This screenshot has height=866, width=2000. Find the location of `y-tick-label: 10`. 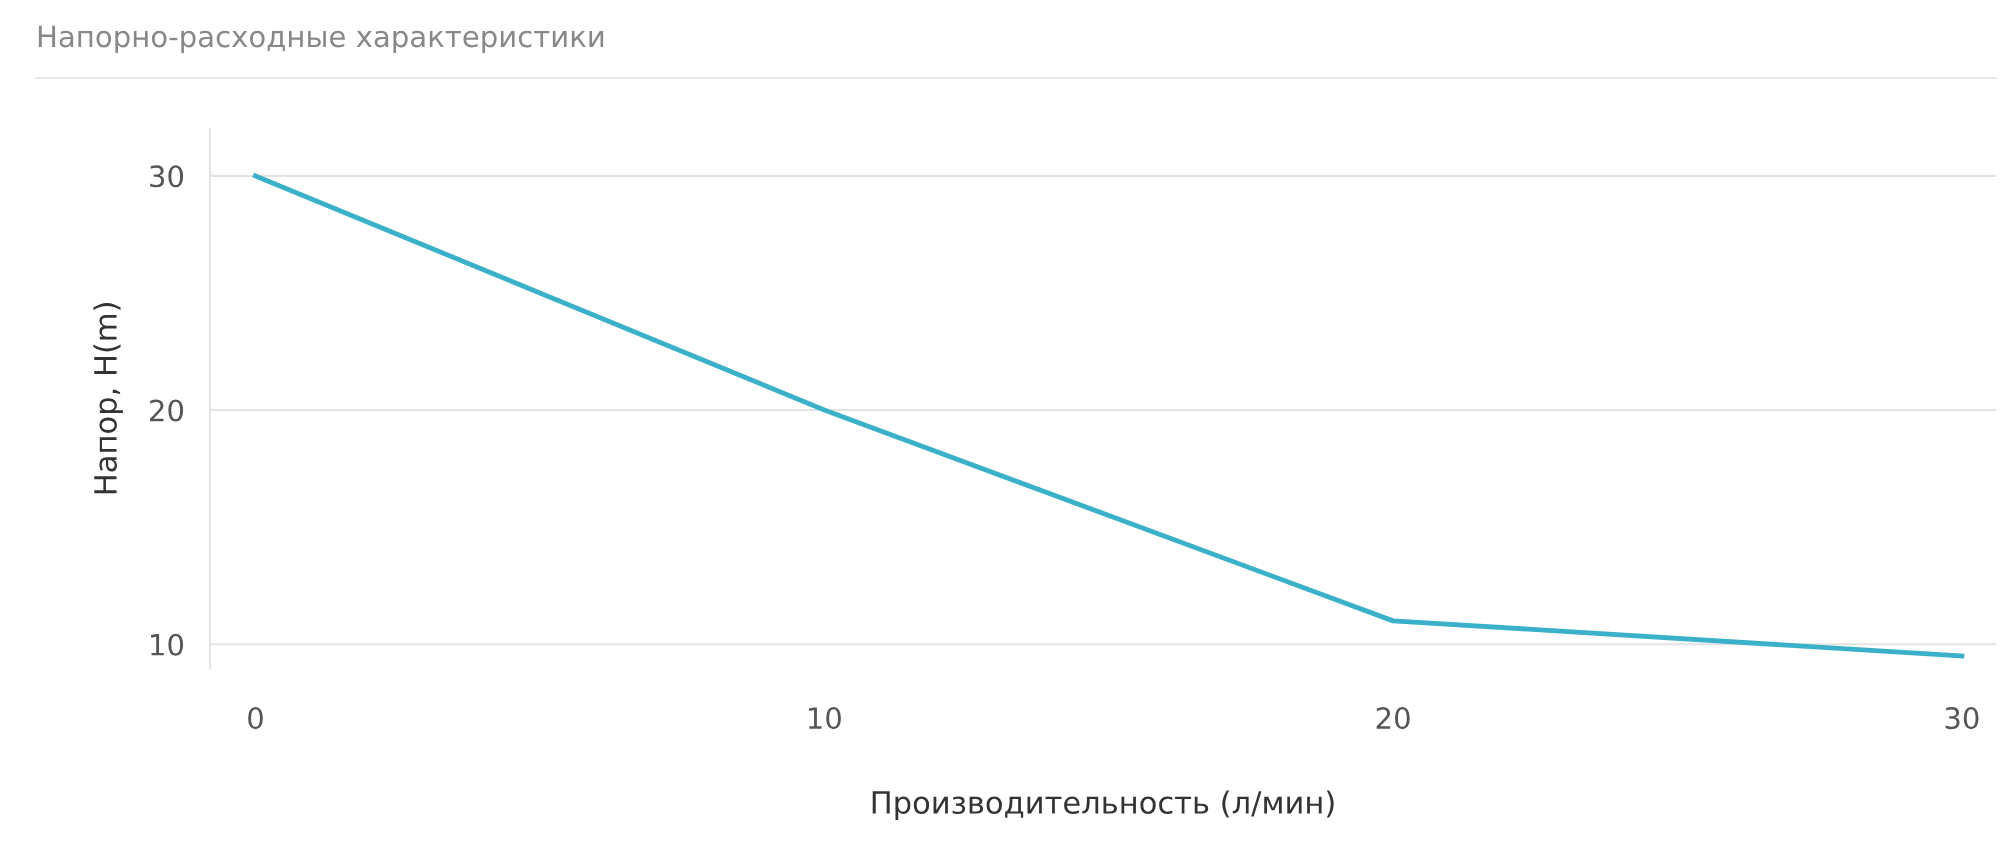

y-tick-label: 10 is located at coordinates (167, 644).